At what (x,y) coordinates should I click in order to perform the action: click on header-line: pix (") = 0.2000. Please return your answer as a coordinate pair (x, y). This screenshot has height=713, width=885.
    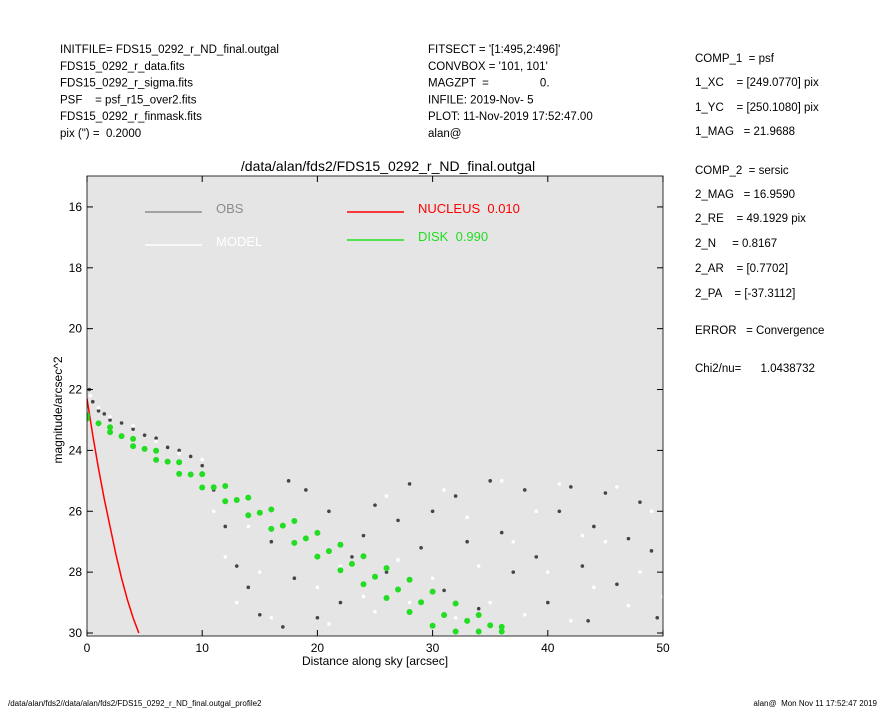
    Looking at the image, I should click on (100, 134).